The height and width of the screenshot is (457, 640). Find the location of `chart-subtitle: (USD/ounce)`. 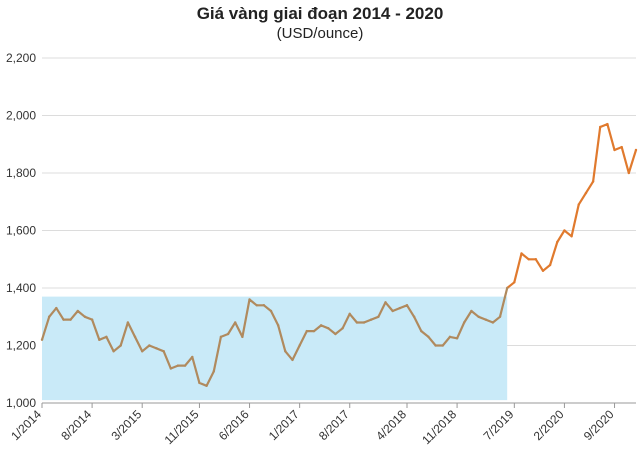

chart-subtitle: (USD/ounce) is located at coordinates (320, 33).